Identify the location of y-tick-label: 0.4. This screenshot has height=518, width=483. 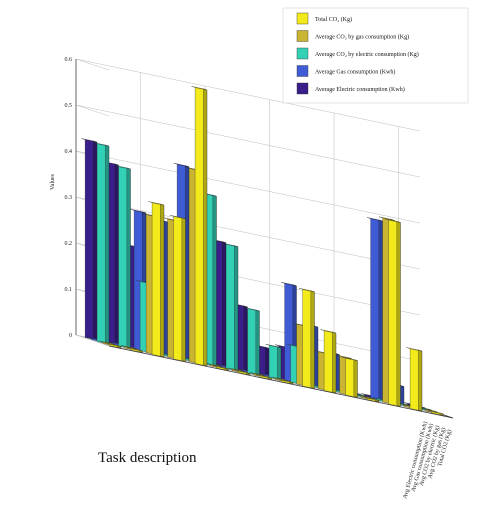
(69, 152).